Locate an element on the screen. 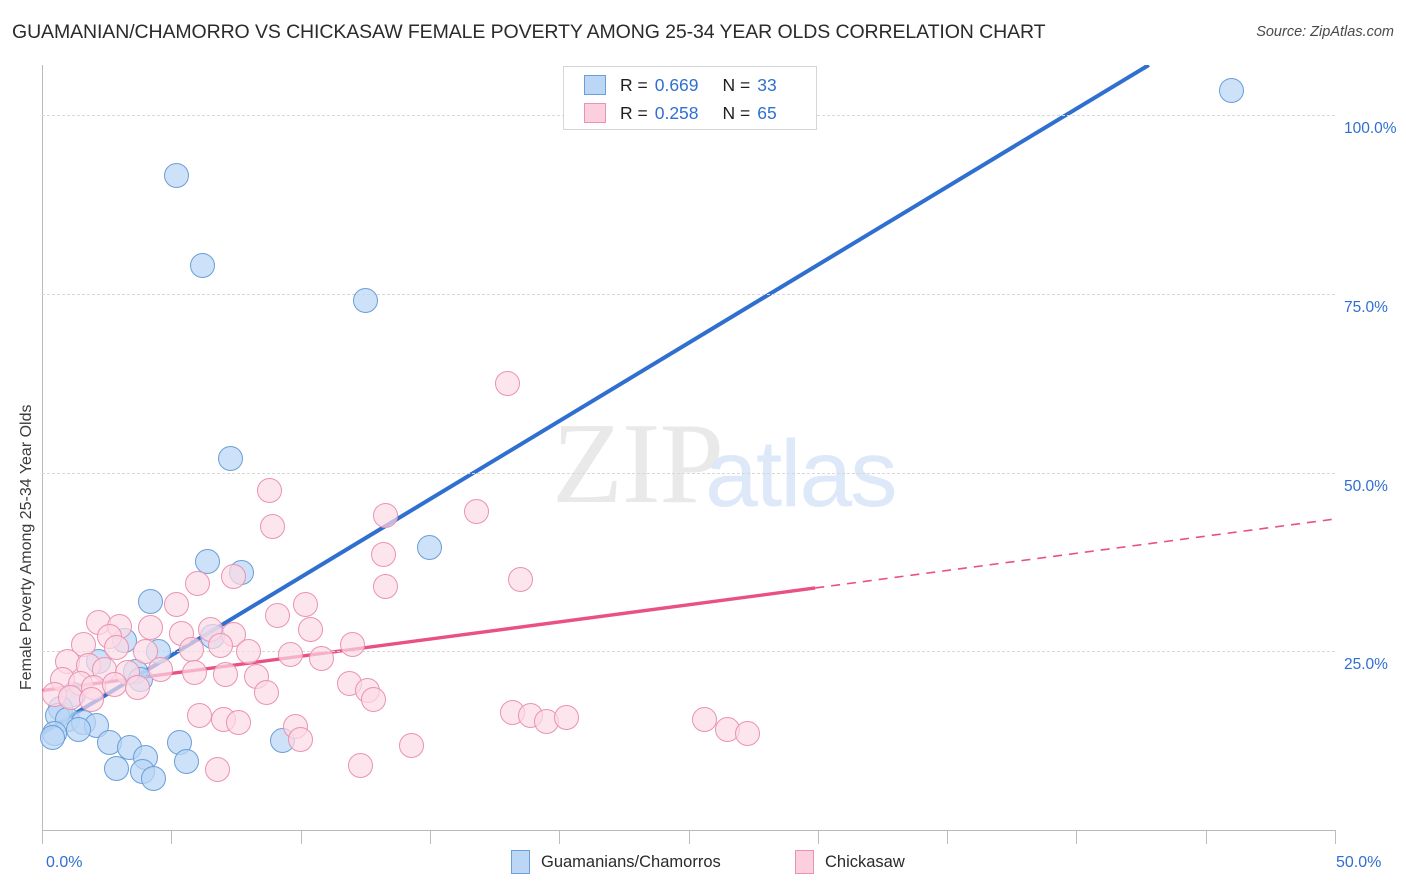 Image resolution: width=1406 pixels, height=892 pixels. correlation-legend: R = 0.669 N = 33 R = 0.258 N = 65 is located at coordinates (690, 98).